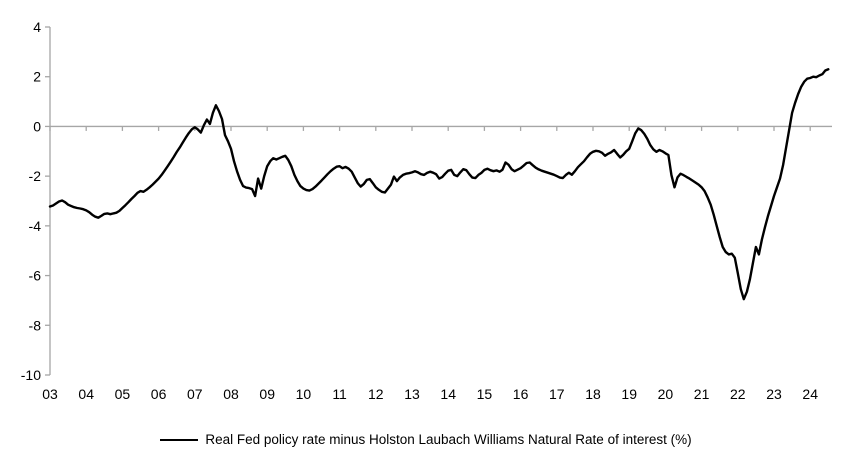  Describe the element at coordinates (35, 226) in the screenshot. I see `y-tick-label: -4` at that location.